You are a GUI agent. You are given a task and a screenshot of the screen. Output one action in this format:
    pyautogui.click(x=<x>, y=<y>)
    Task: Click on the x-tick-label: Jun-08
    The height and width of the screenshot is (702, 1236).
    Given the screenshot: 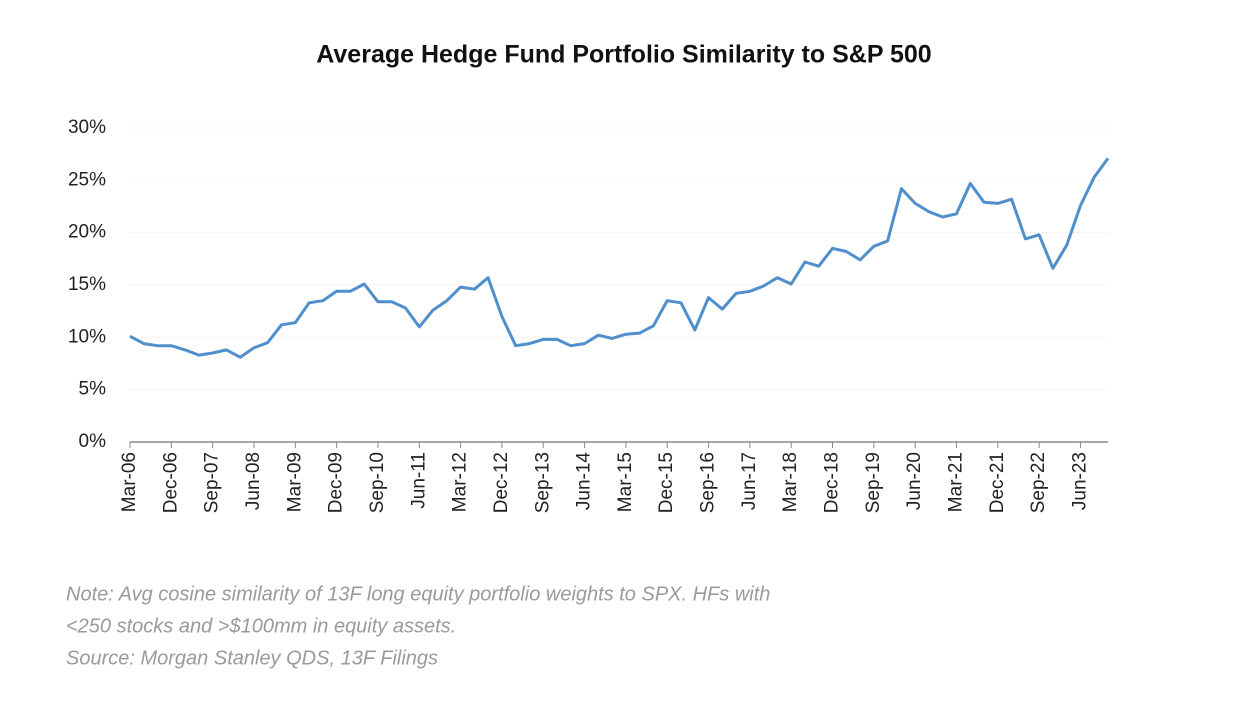 What is the action you would take?
    pyautogui.click(x=253, y=481)
    